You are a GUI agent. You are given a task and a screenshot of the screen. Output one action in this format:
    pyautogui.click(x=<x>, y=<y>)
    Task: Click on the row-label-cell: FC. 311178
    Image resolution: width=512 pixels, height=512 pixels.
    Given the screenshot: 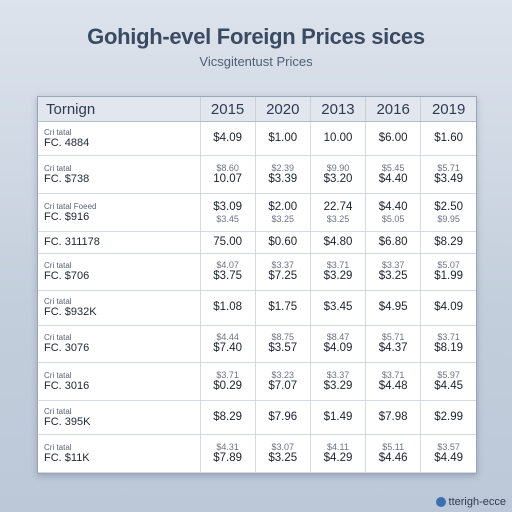 What is the action you would take?
    pyautogui.click(x=119, y=242)
    